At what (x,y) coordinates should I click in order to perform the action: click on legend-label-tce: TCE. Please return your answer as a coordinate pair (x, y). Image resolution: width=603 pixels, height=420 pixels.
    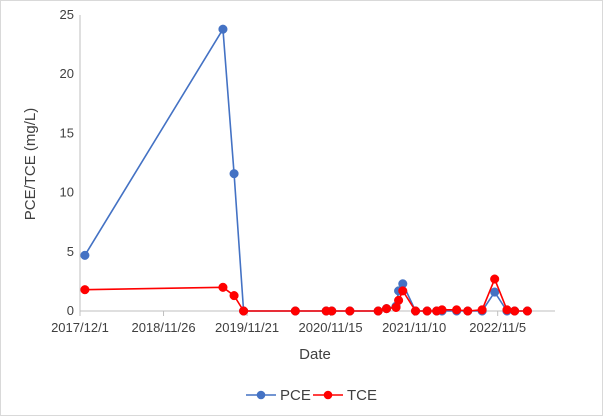
    Looking at the image, I should click on (362, 395).